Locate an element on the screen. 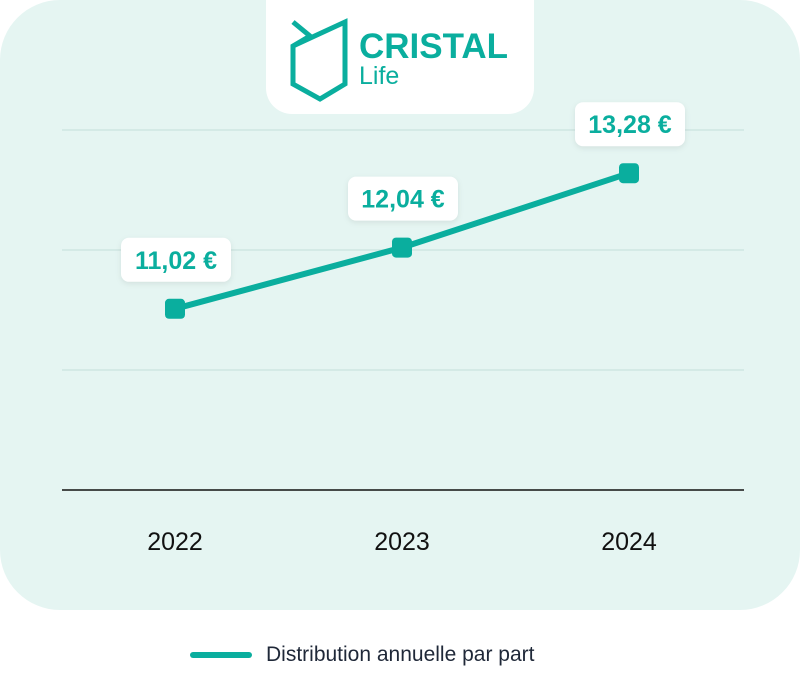 The width and height of the screenshot is (800, 691). data-label: 13,28 € is located at coordinates (630, 125).